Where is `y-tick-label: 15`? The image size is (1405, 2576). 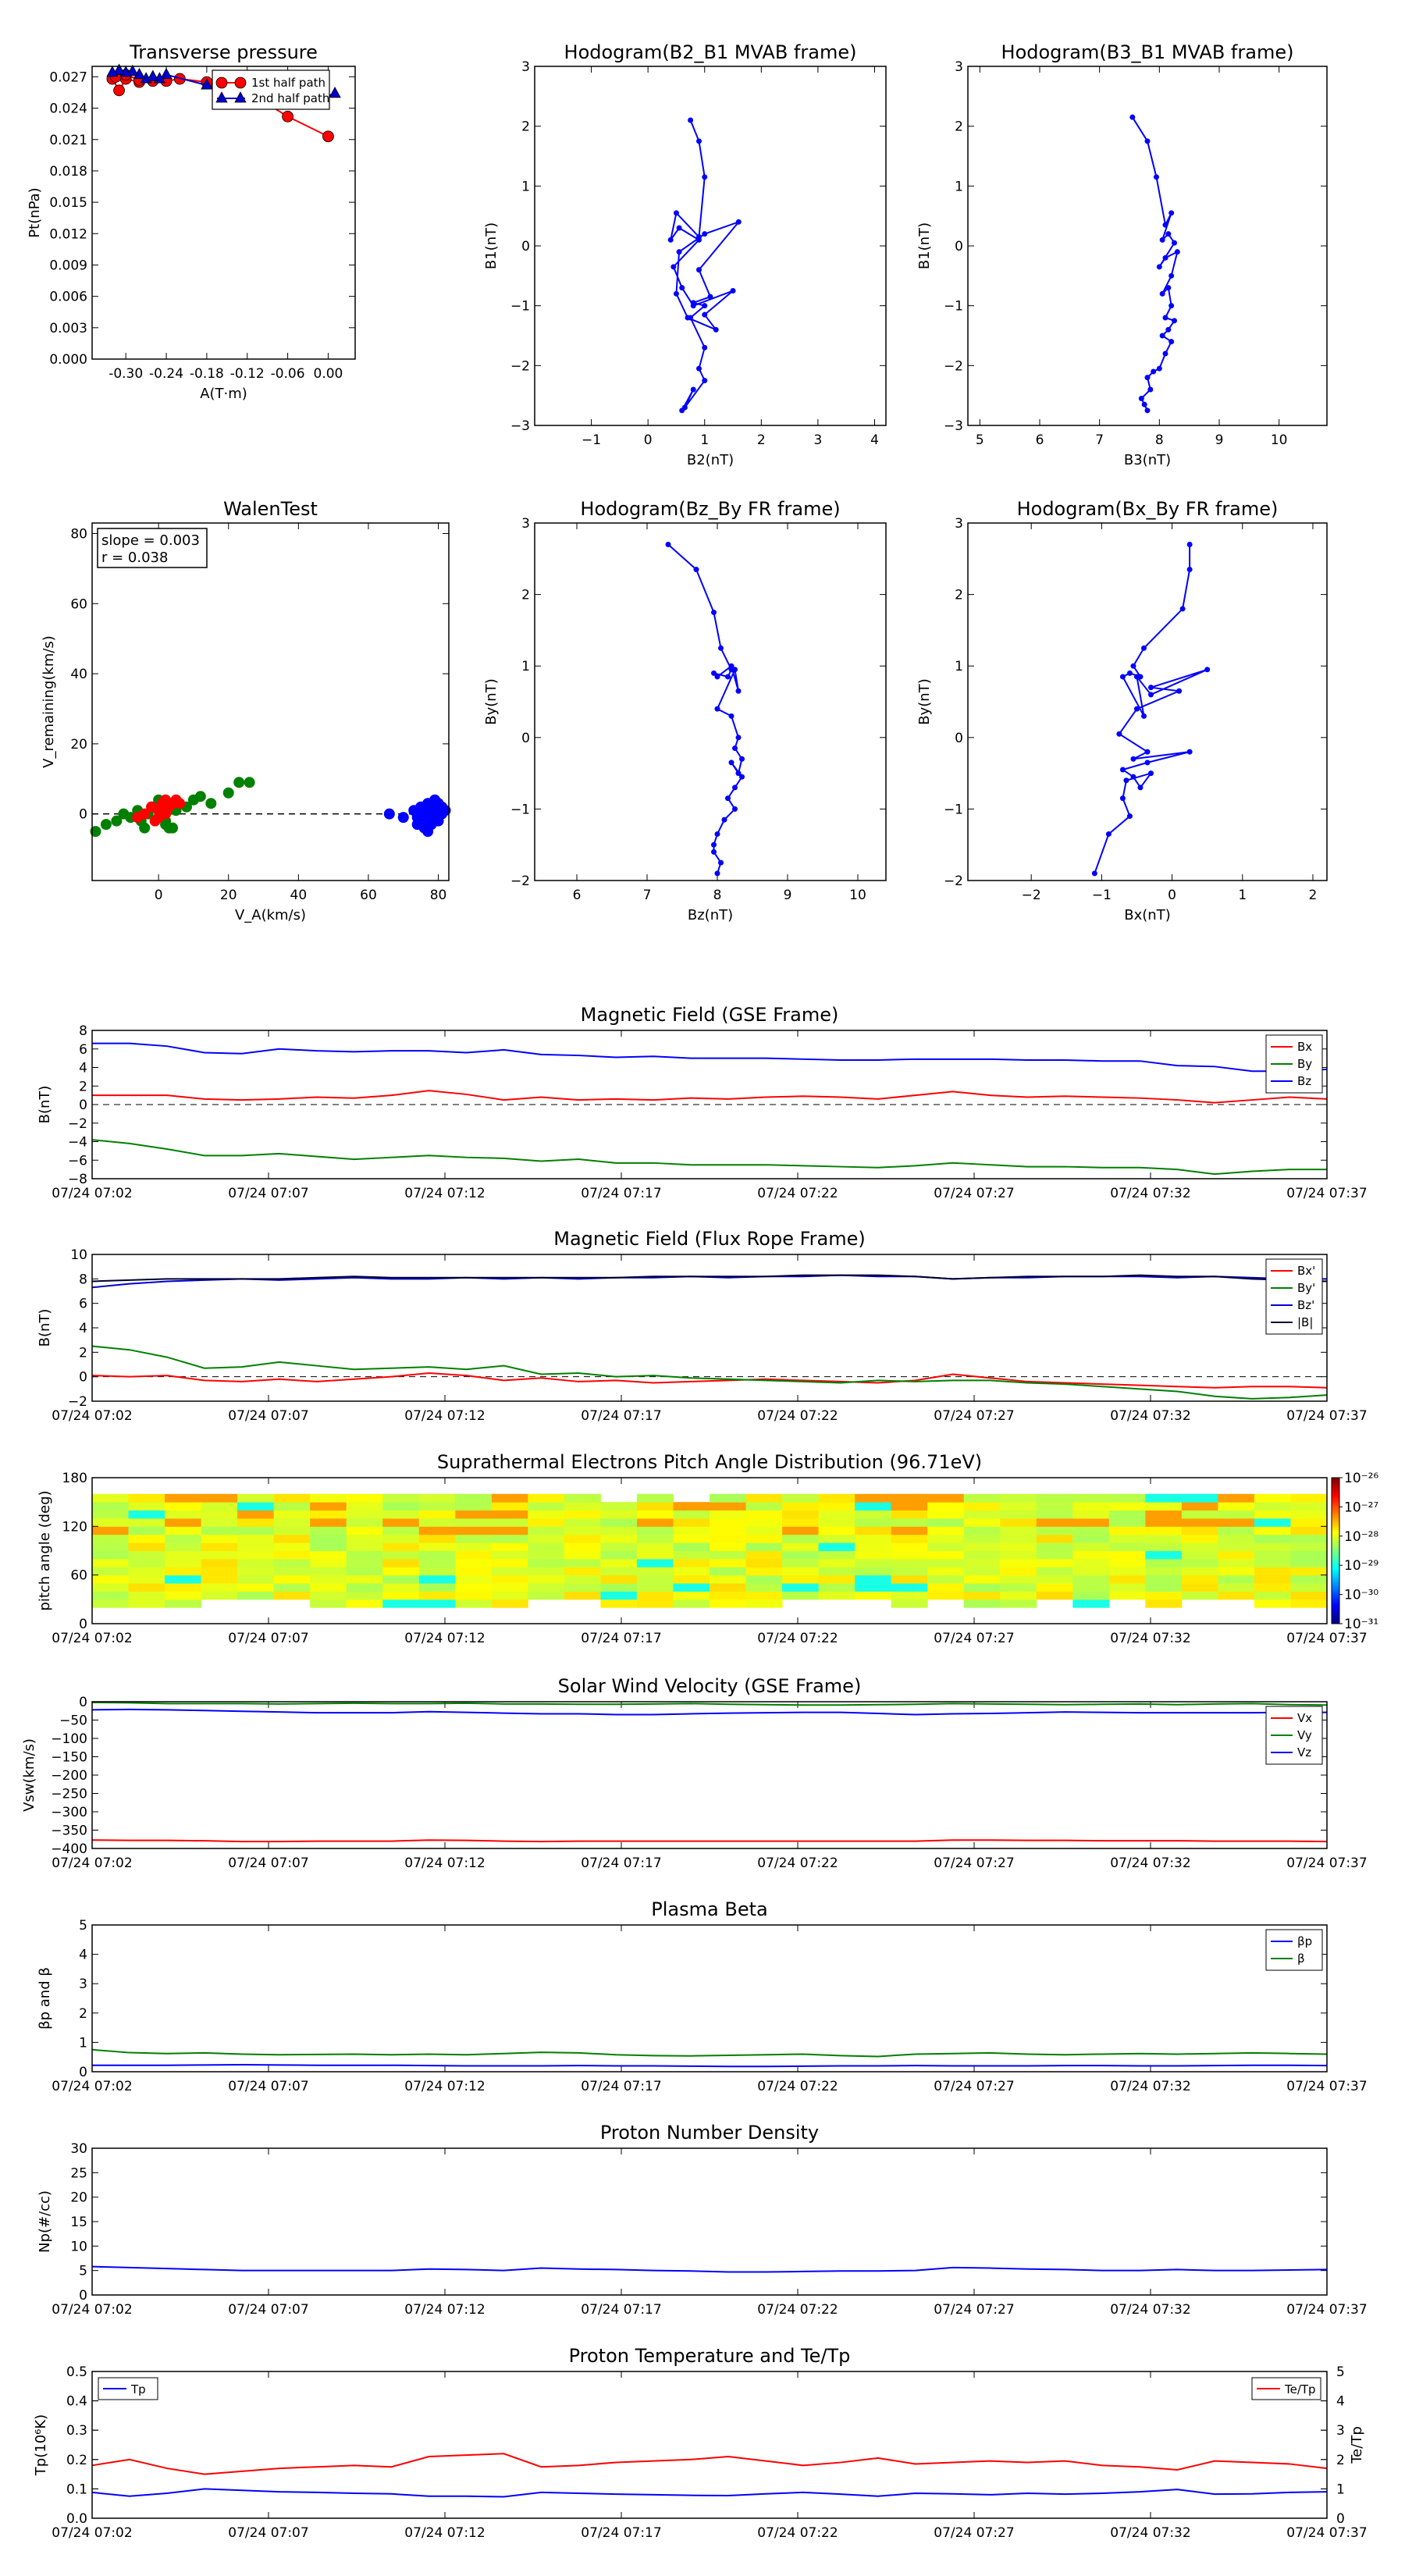
y-tick-label: 15 is located at coordinates (78, 2222).